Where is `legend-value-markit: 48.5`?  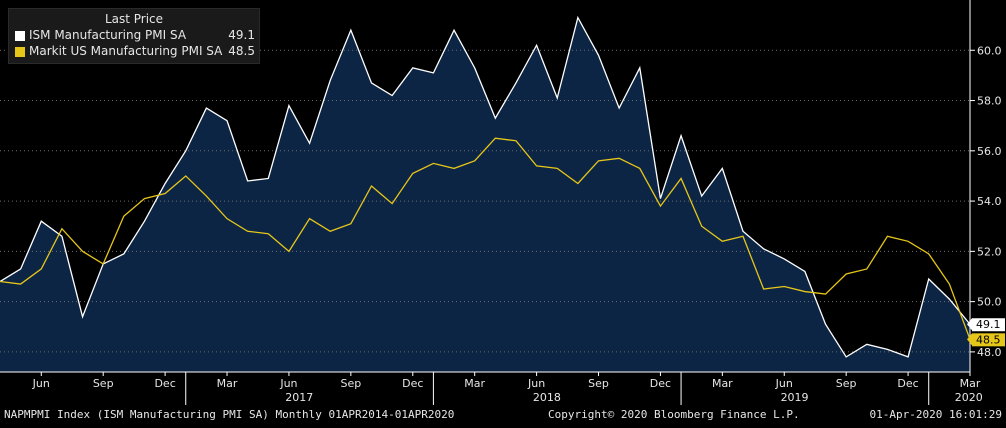 legend-value-markit: 48.5 is located at coordinates (241, 51).